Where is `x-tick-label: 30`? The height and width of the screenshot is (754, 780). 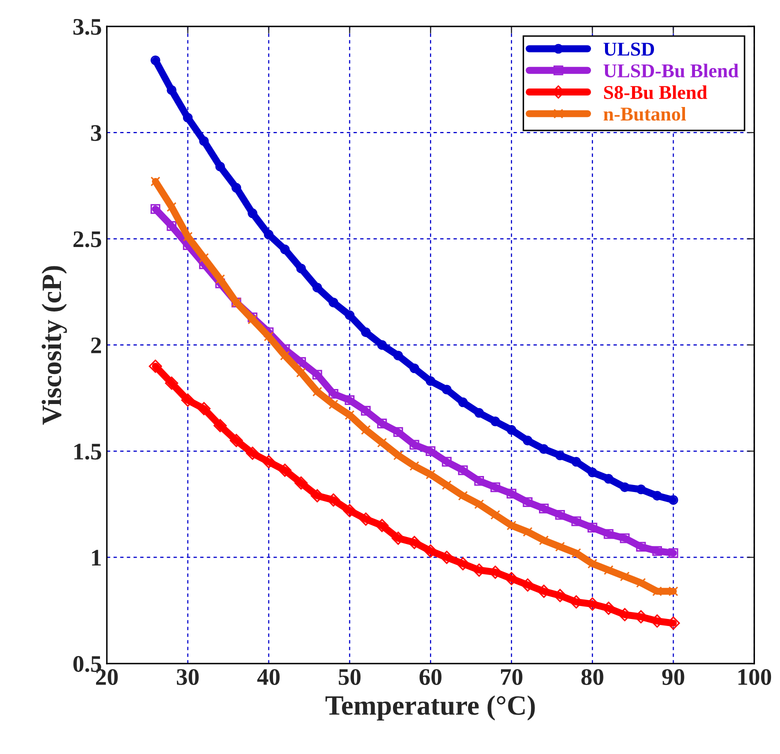
x-tick-label: 30 is located at coordinates (187, 677).